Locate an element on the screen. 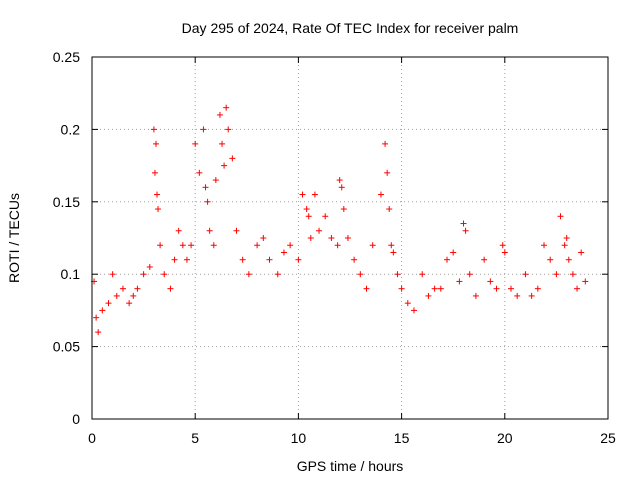  x-axis-label: GPS time / hours is located at coordinates (350, 466).